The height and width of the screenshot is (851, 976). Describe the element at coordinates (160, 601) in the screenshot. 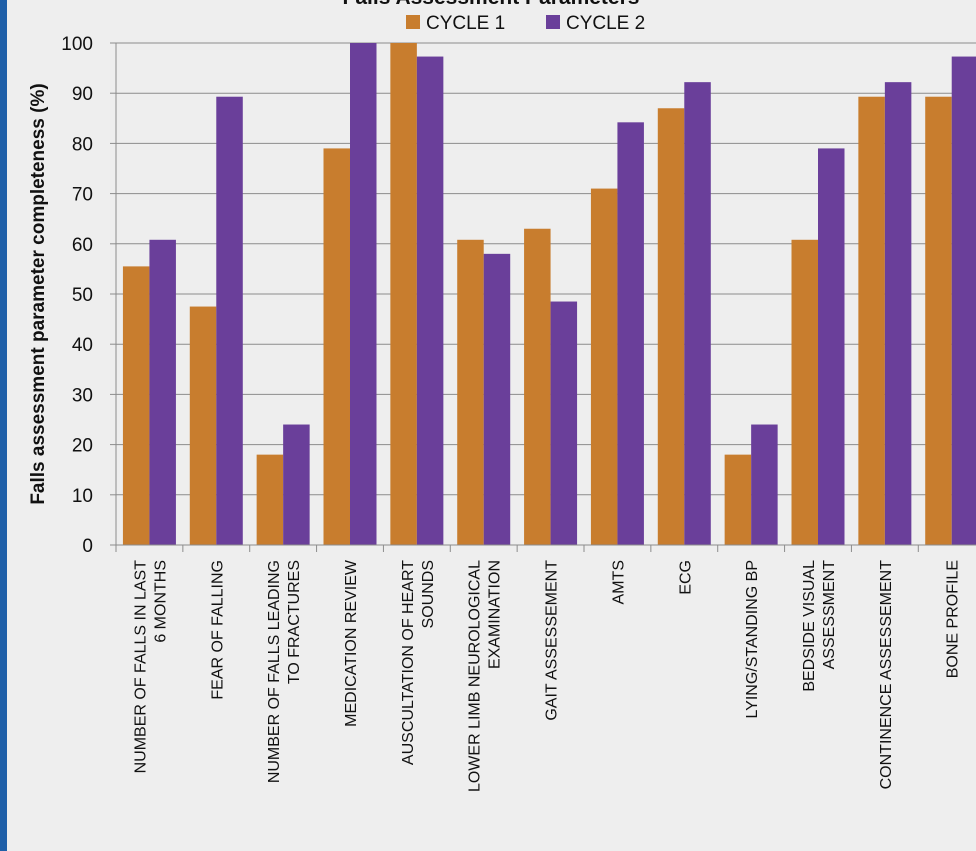

I see `svg-text: 6 MONTHS` at that location.